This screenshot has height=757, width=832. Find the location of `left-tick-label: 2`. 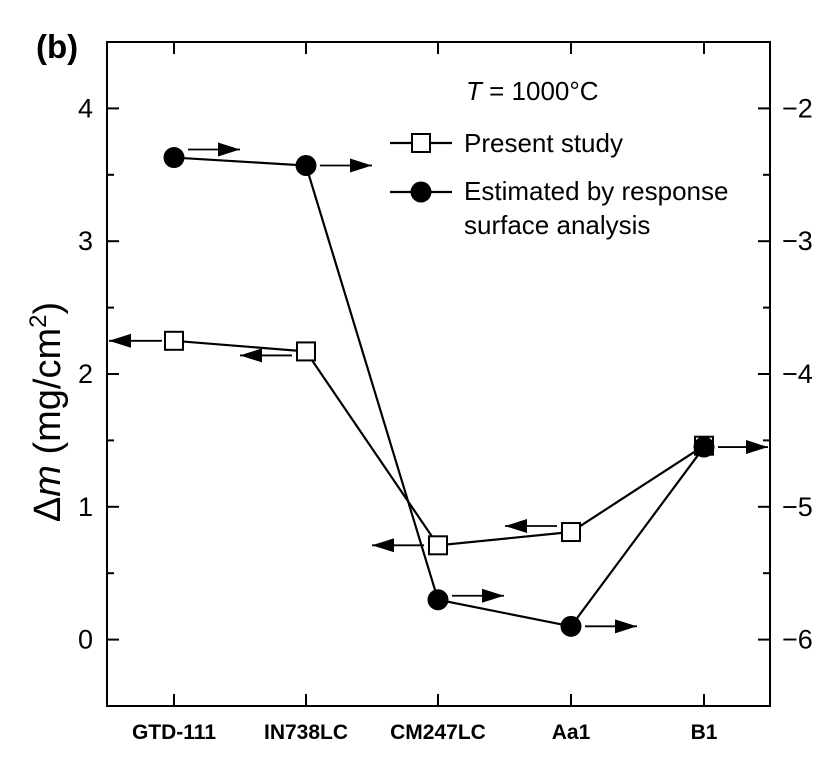

left-tick-label: 2 is located at coordinates (85, 374).